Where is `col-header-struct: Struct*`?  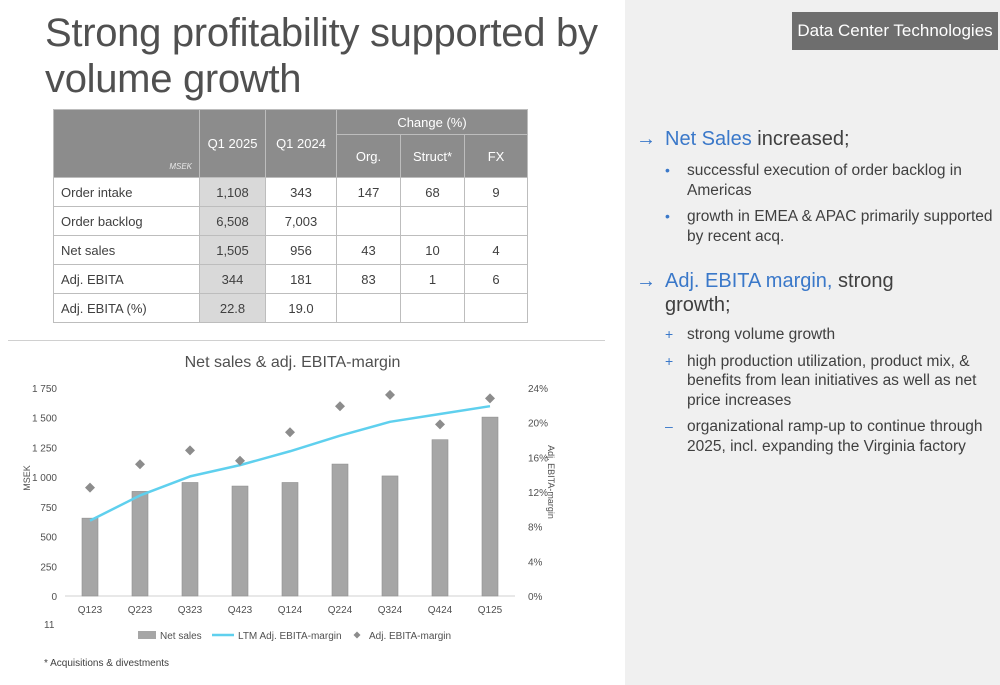
col-header-struct: Struct* is located at coordinates (432, 156).